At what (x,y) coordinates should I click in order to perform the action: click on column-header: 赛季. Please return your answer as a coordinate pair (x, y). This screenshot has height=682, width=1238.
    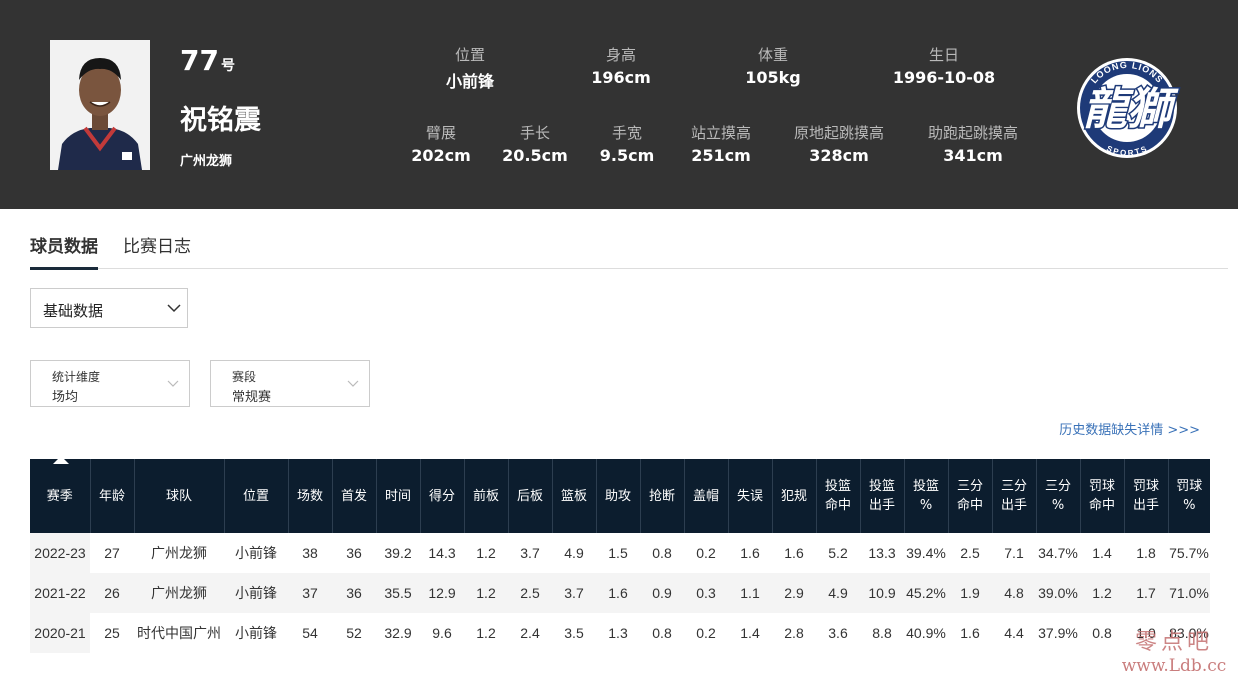
    Looking at the image, I should click on (60, 496).